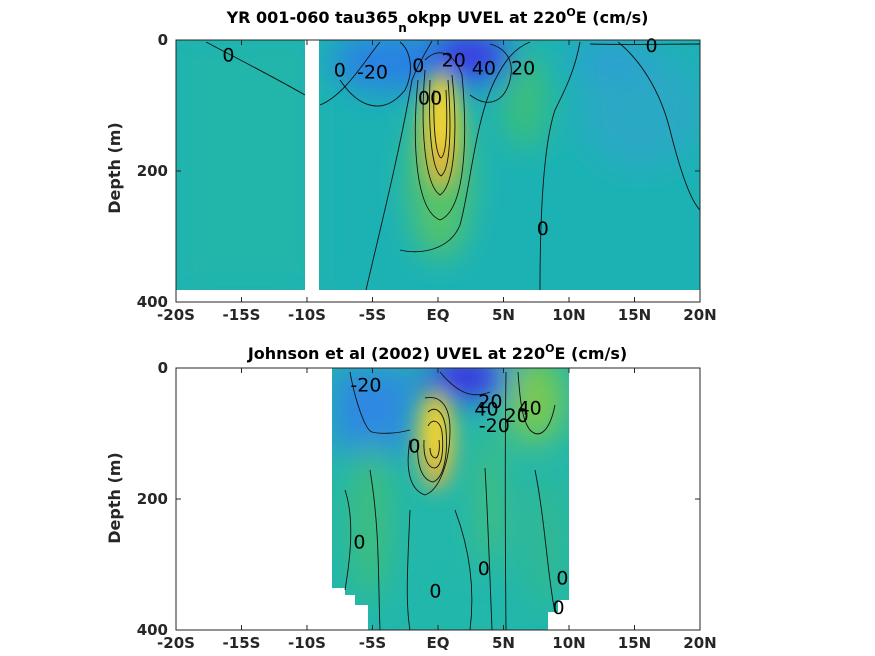 This screenshot has width=875, height=656. Describe the element at coordinates (176, 315) in the screenshot. I see `x-tick-label-top: -20S` at that location.